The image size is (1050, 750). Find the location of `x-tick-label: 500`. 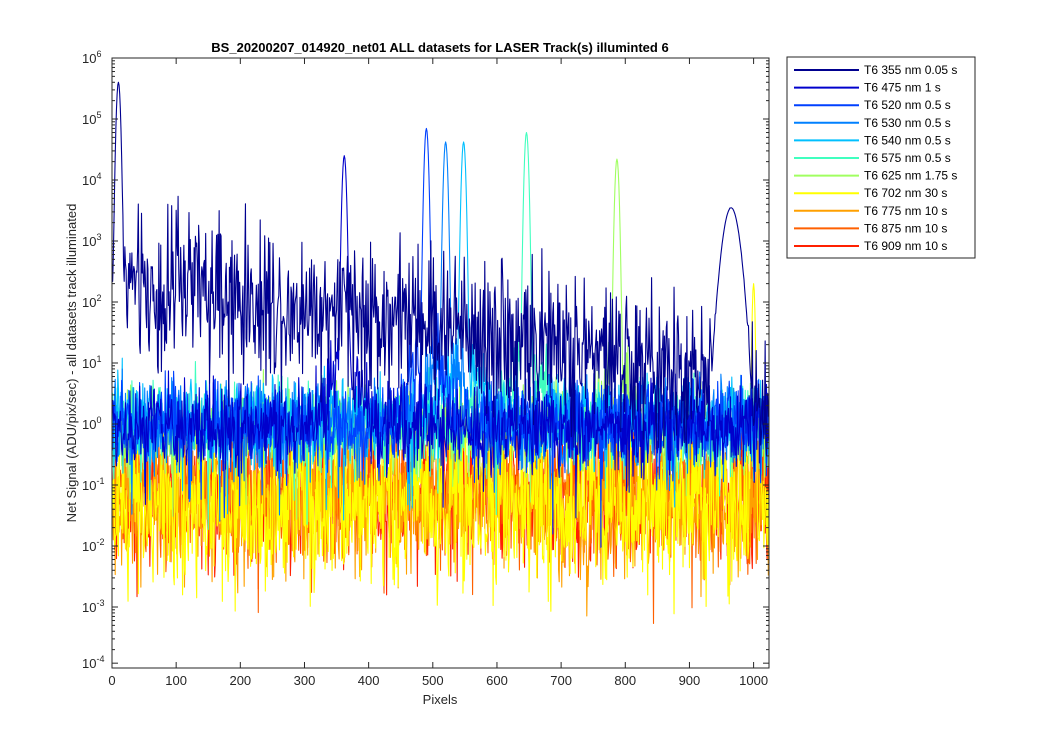

x-tick-label: 500 is located at coordinates (433, 680).